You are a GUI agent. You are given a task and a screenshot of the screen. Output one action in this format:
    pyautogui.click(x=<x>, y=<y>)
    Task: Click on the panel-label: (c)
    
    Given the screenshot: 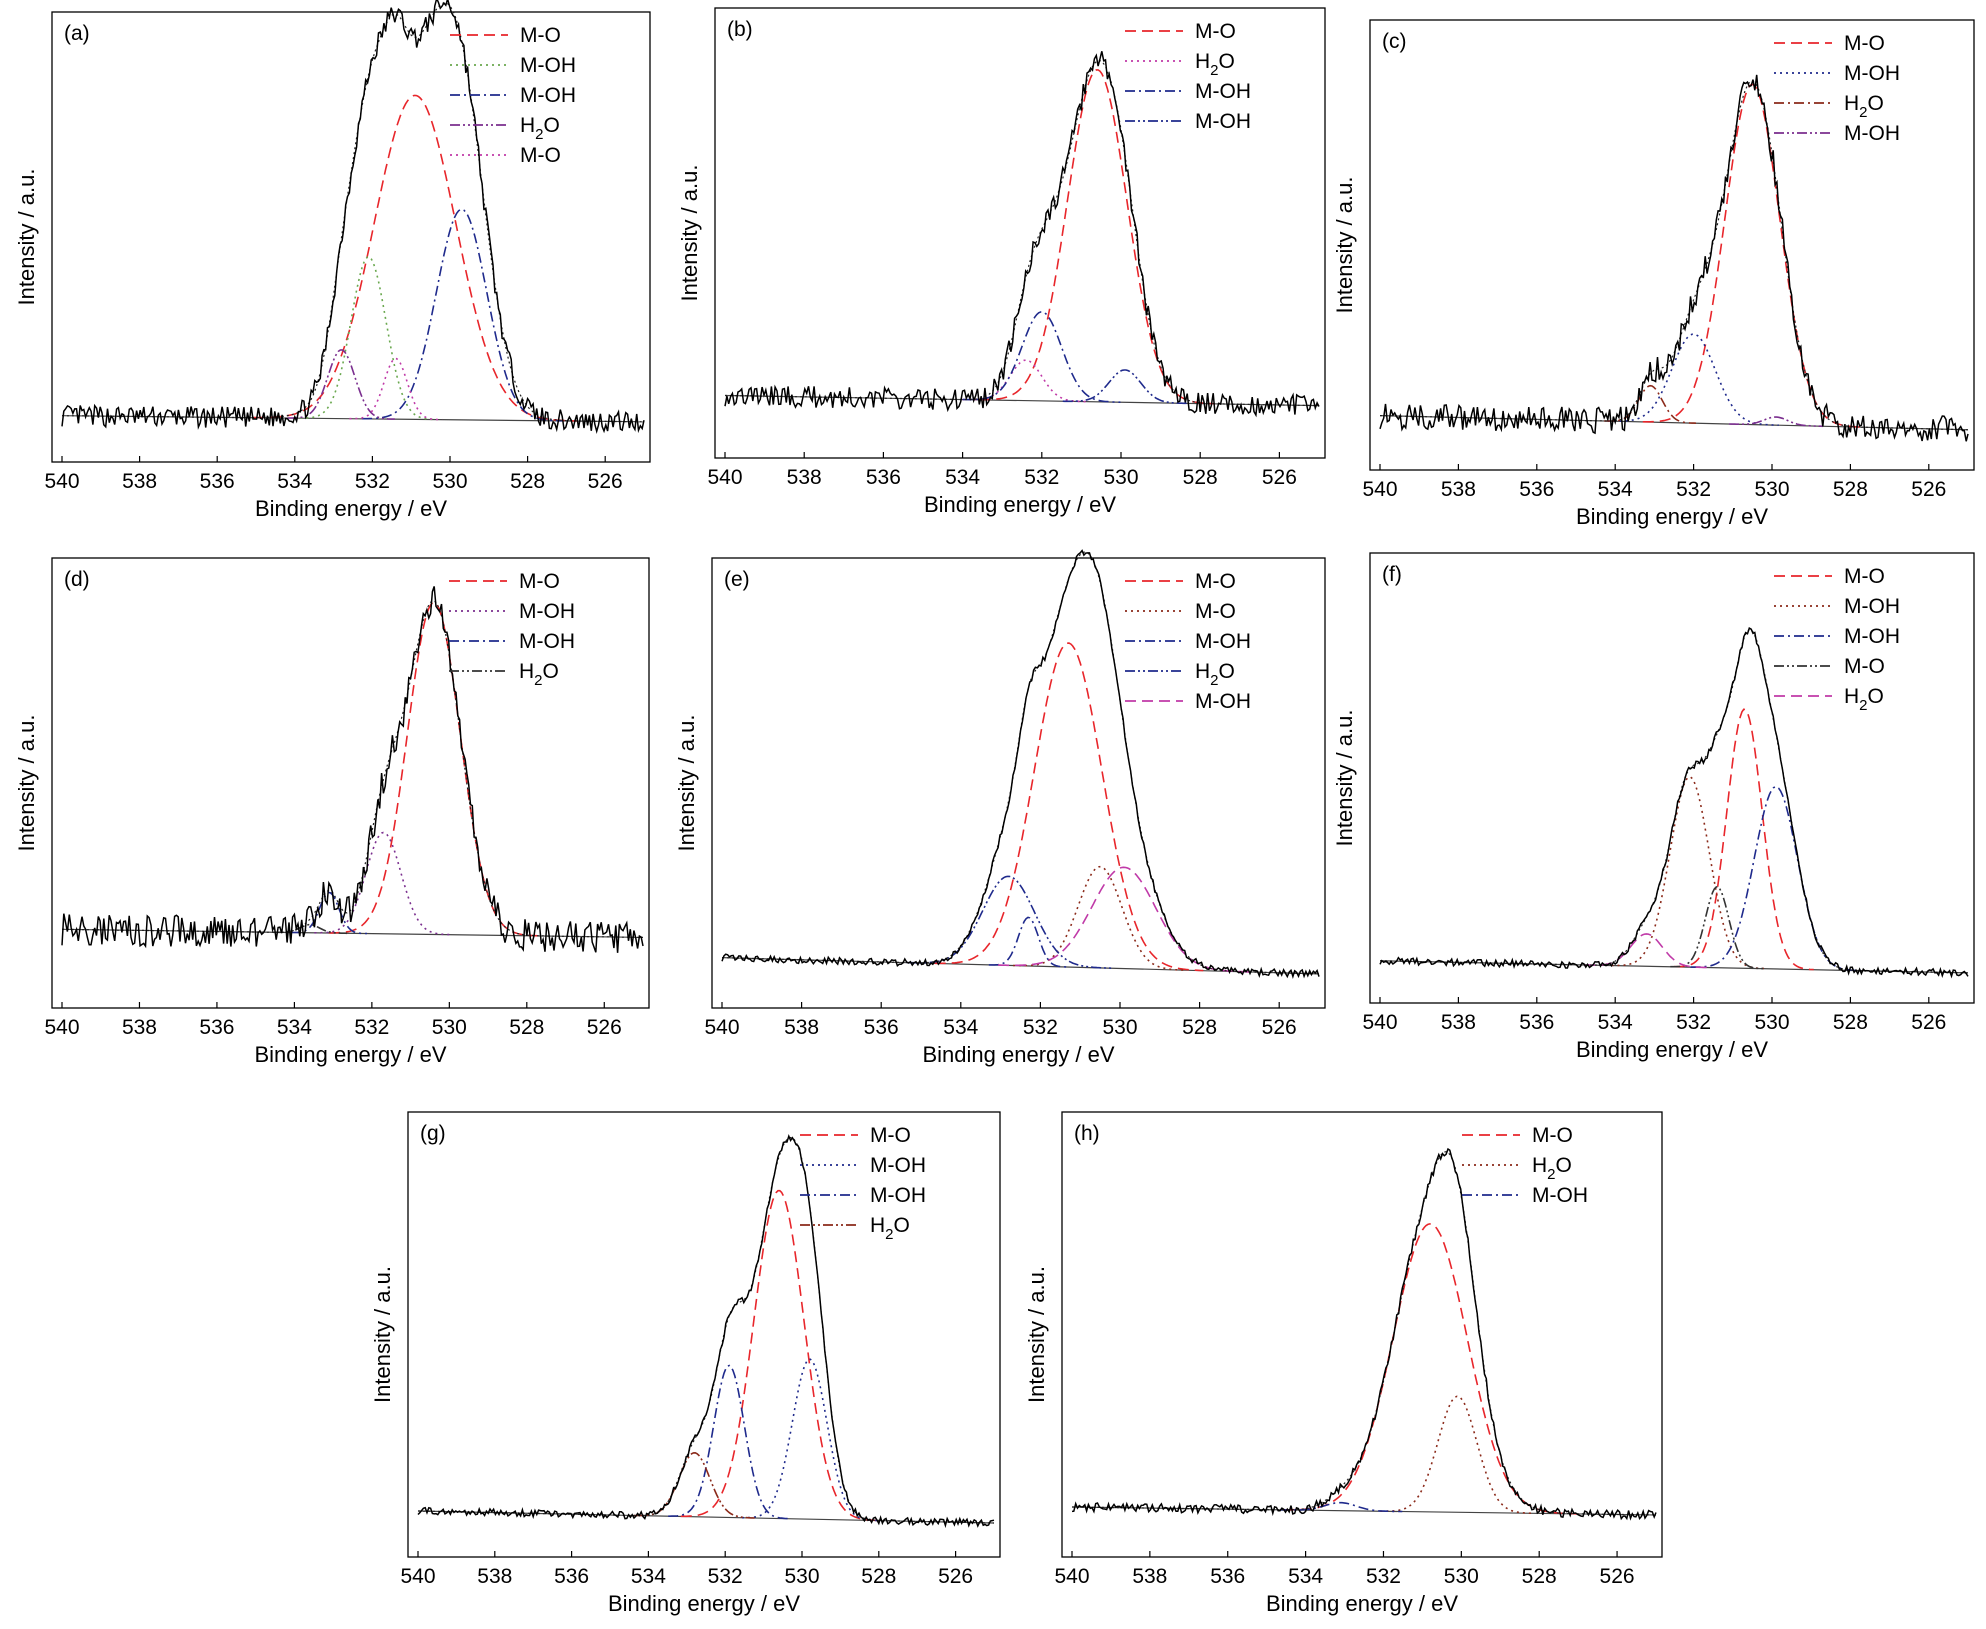 What is the action you would take?
    pyautogui.click(x=1394, y=41)
    